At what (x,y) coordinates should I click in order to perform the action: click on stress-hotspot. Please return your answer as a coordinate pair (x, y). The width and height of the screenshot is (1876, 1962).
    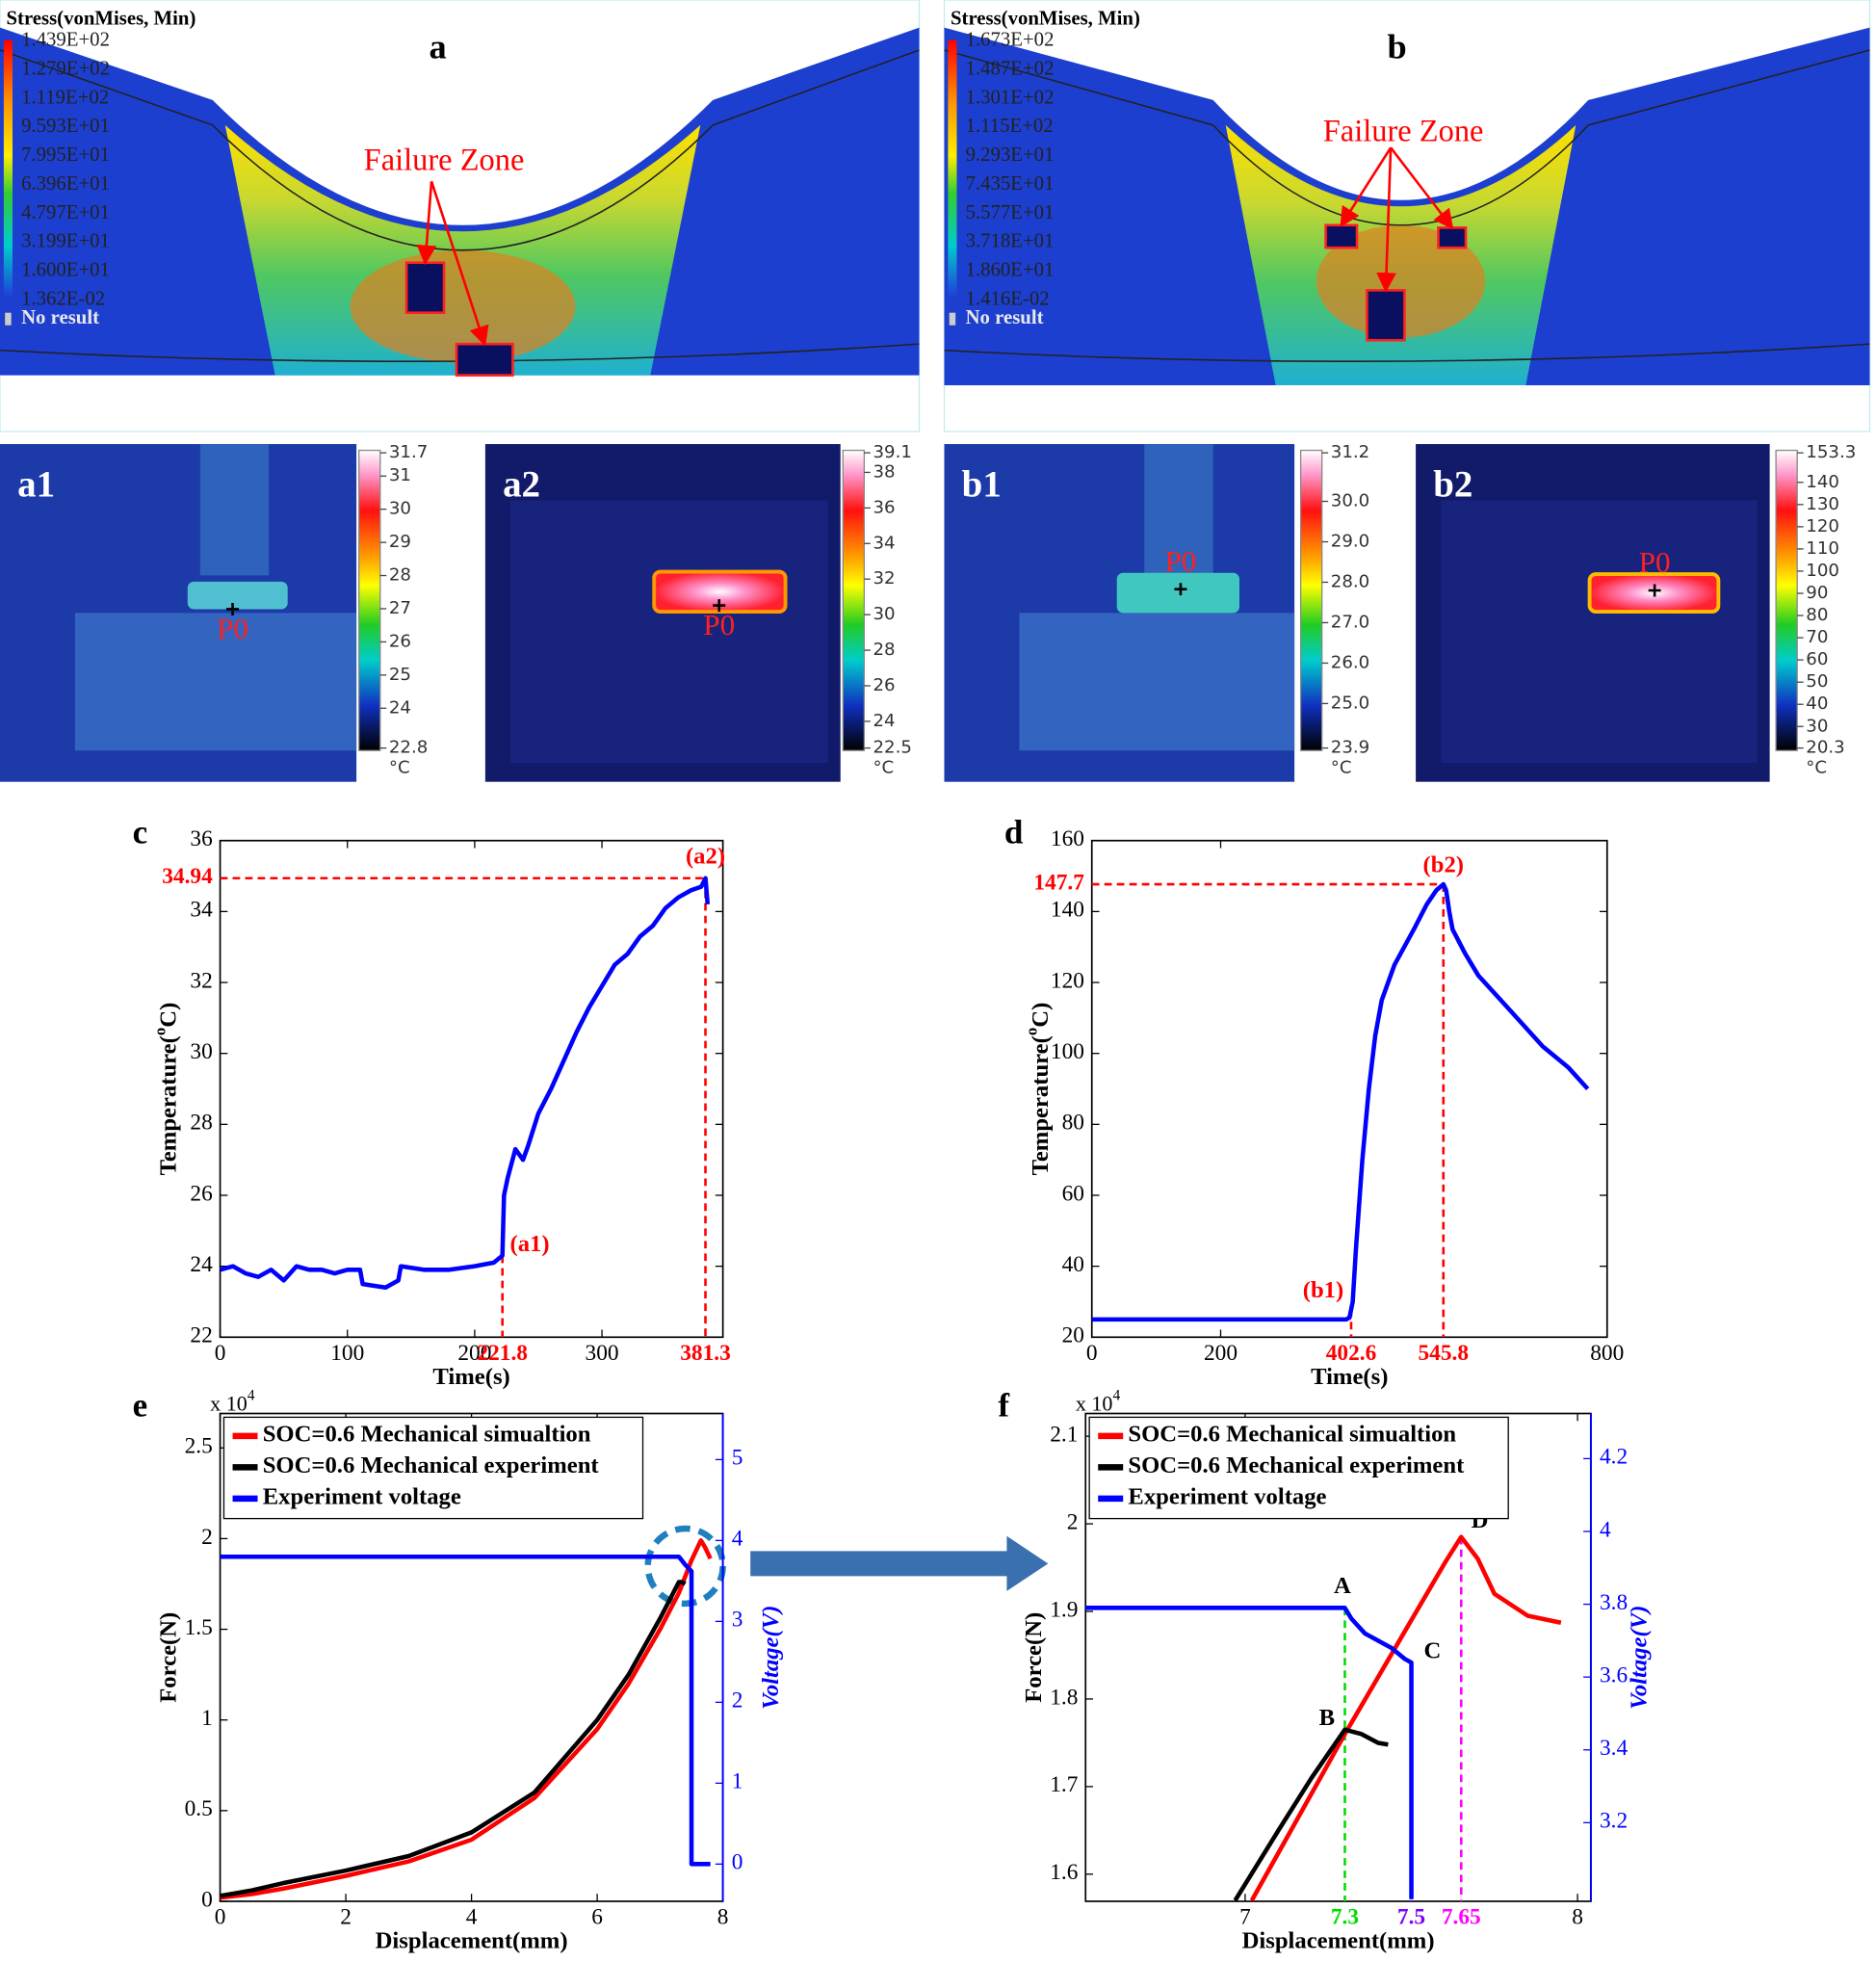
    Looking at the image, I should click on (1401, 281).